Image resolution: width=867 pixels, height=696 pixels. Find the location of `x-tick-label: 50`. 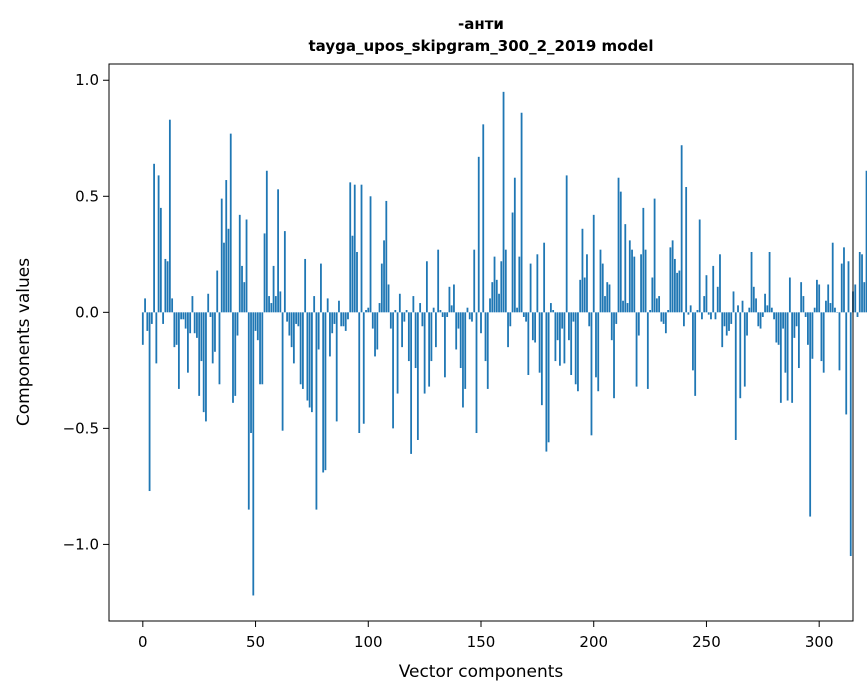

x-tick-label: 50 is located at coordinates (255, 642).